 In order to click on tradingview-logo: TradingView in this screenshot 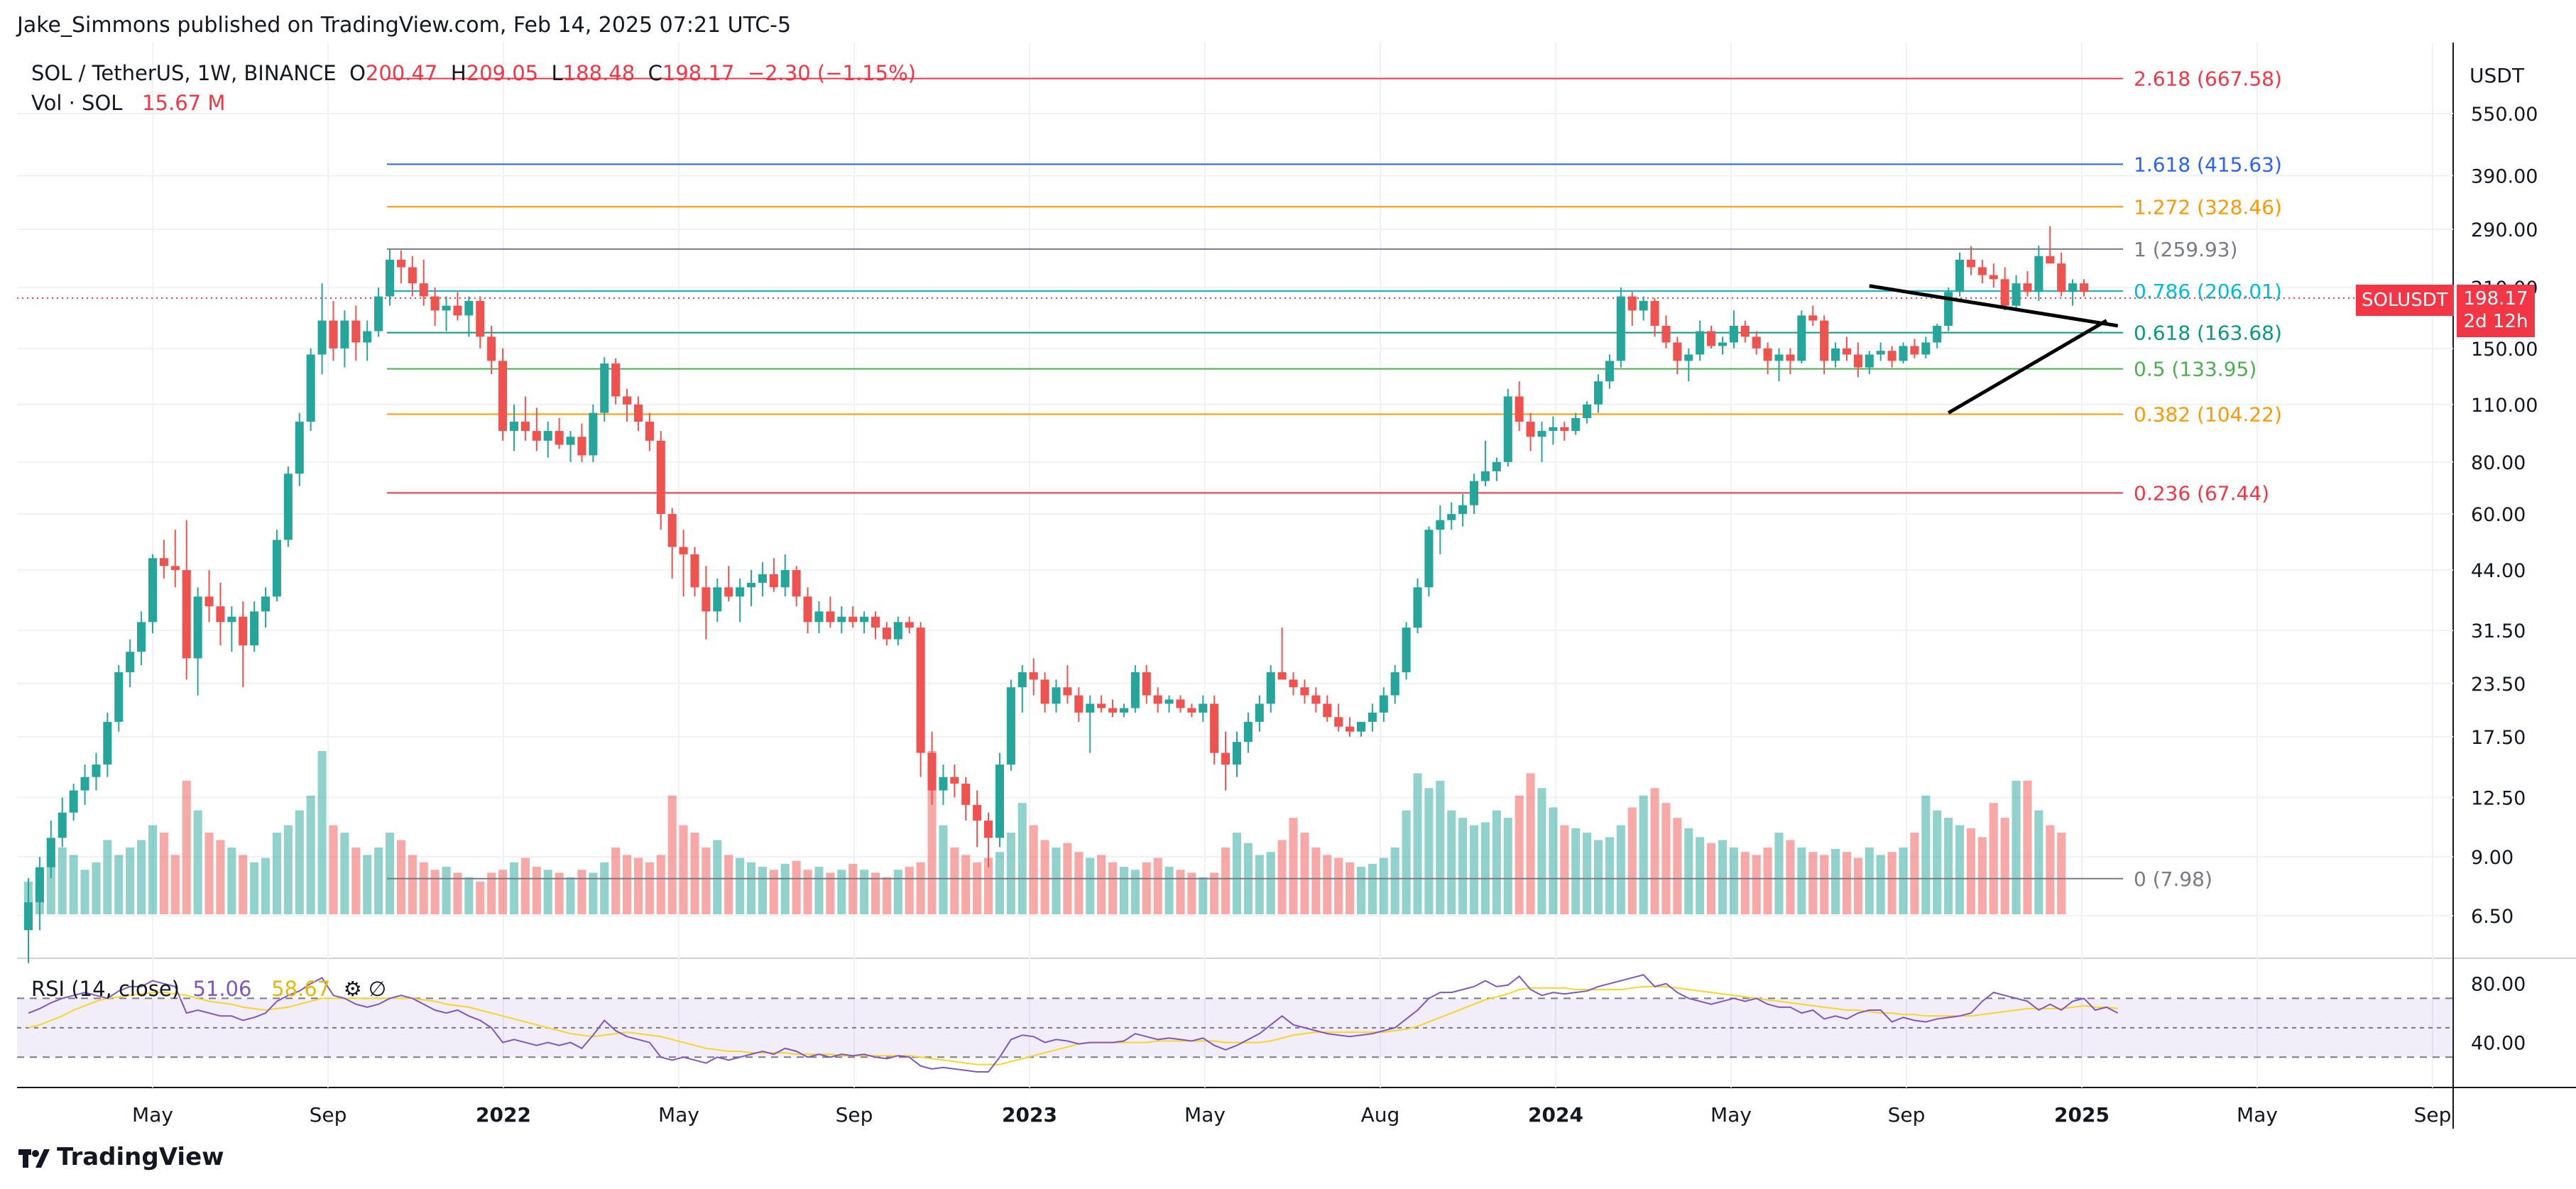, I will do `click(120, 1157)`.